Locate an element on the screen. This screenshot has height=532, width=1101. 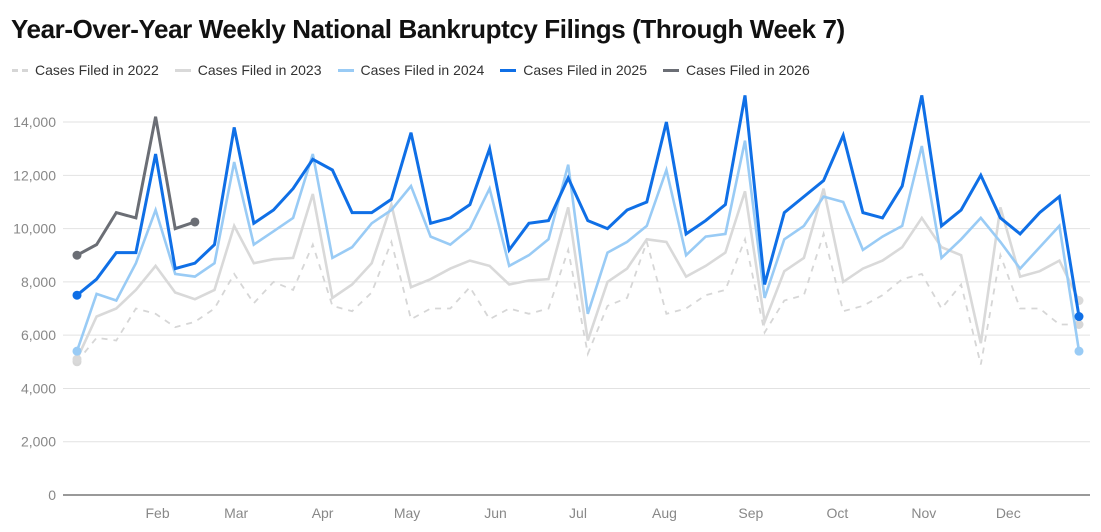
y-tick-label: 8,000 is located at coordinates (38, 282).